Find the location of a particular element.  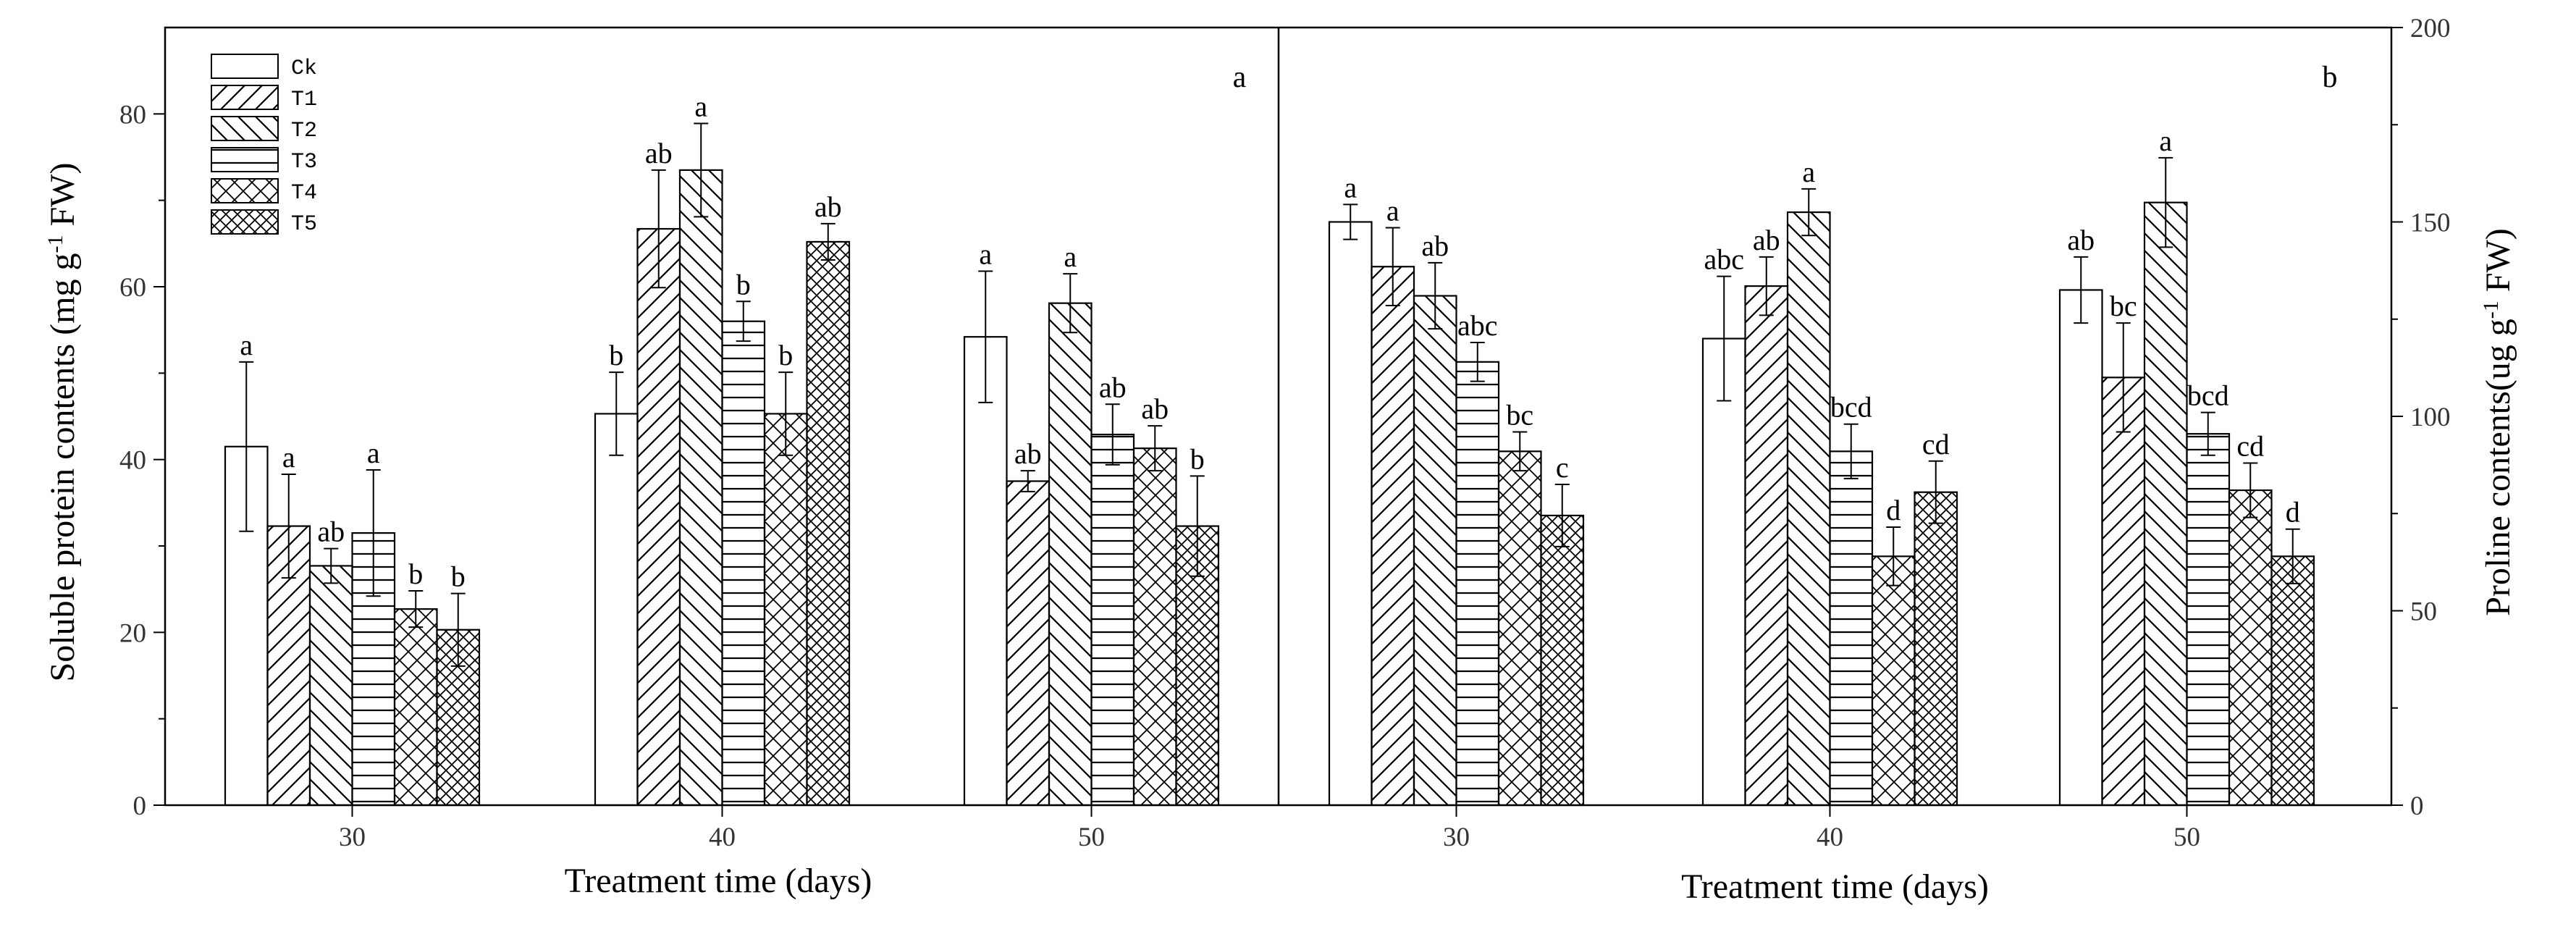

panel-label: b is located at coordinates (2330, 77).